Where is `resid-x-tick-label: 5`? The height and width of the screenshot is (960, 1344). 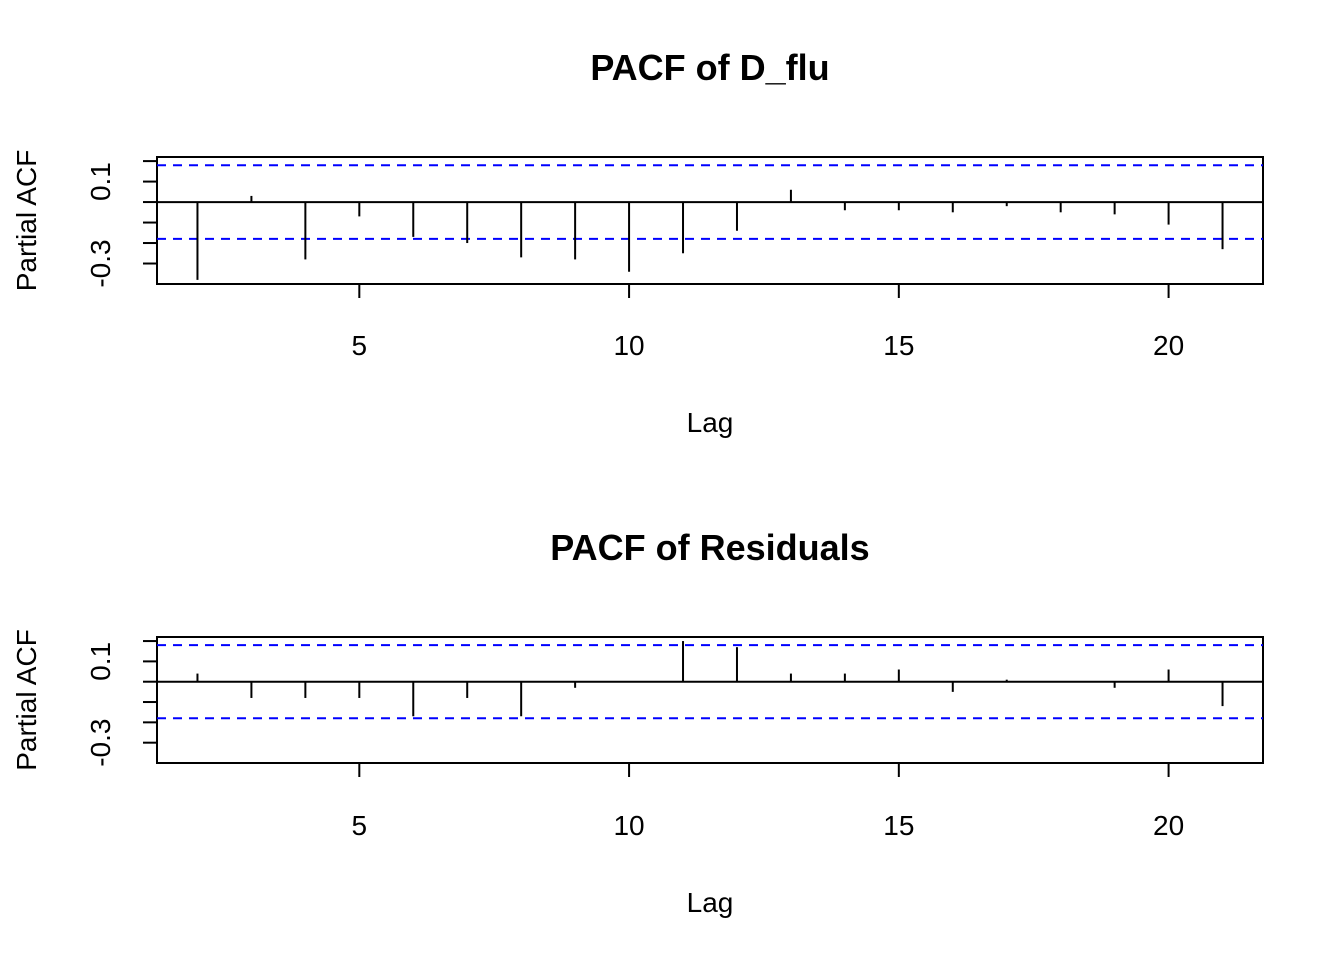 resid-x-tick-label: 5 is located at coordinates (360, 825).